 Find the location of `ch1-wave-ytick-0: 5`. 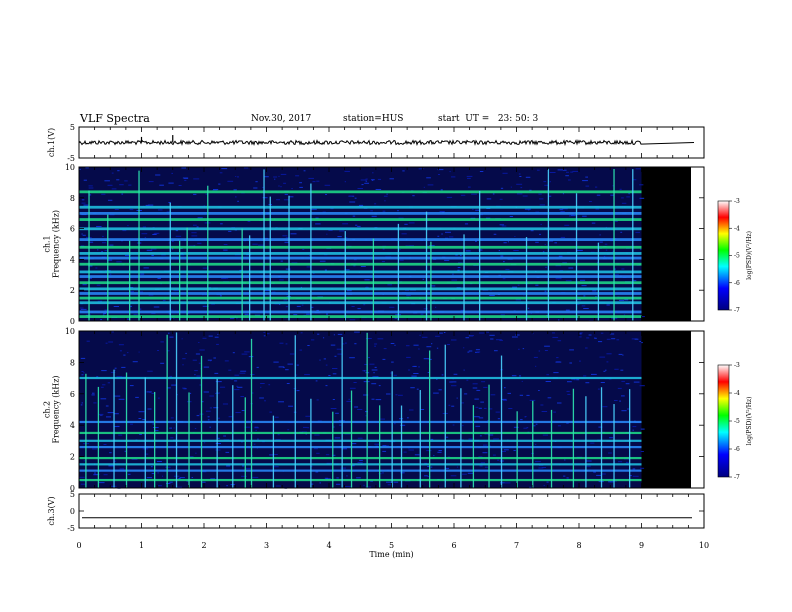

ch1-wave-ytick-0: 5 is located at coordinates (72, 127).